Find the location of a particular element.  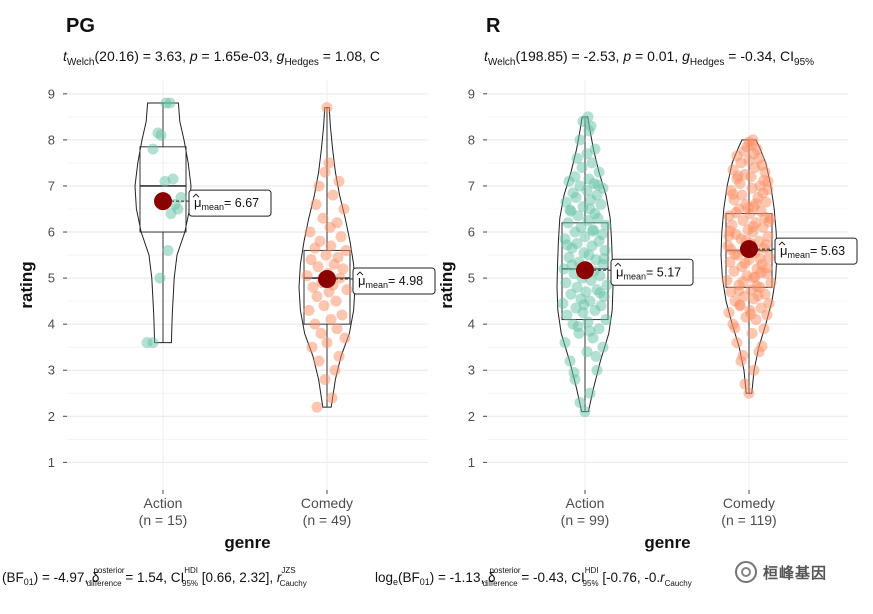

subtitle-g-symbol: g is located at coordinates (281, 56).